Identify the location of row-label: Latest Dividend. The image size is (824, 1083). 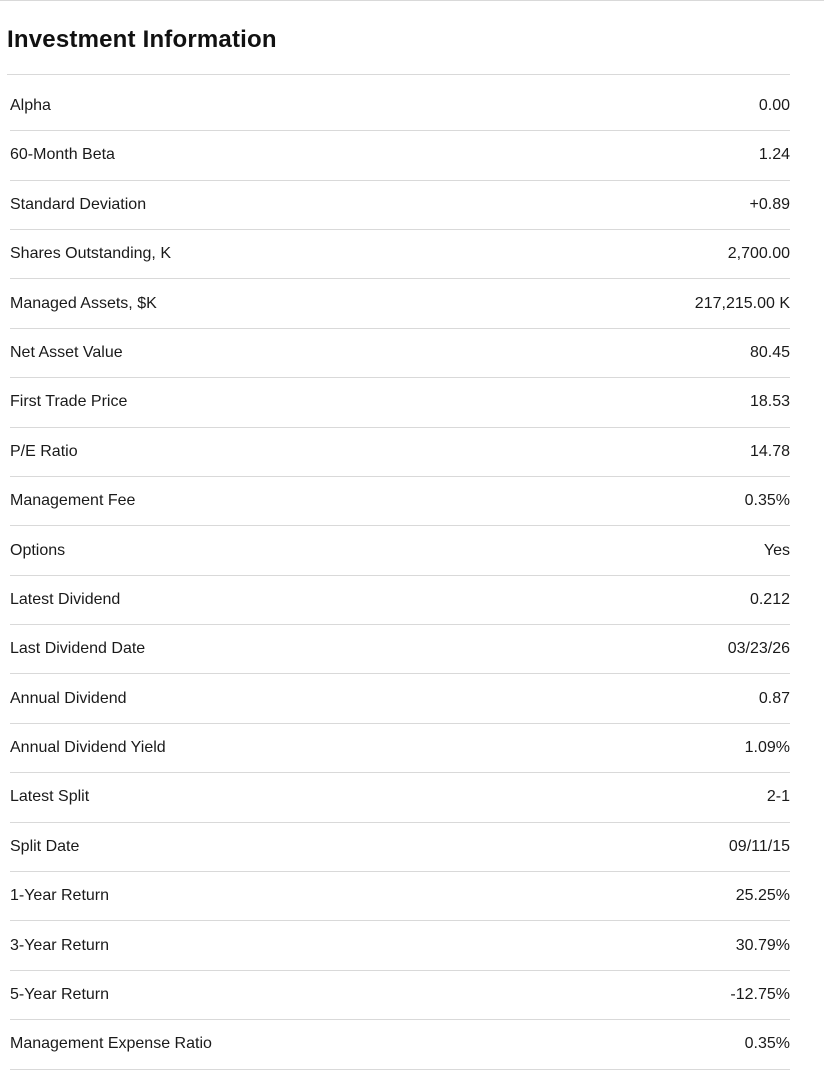
(65, 599).